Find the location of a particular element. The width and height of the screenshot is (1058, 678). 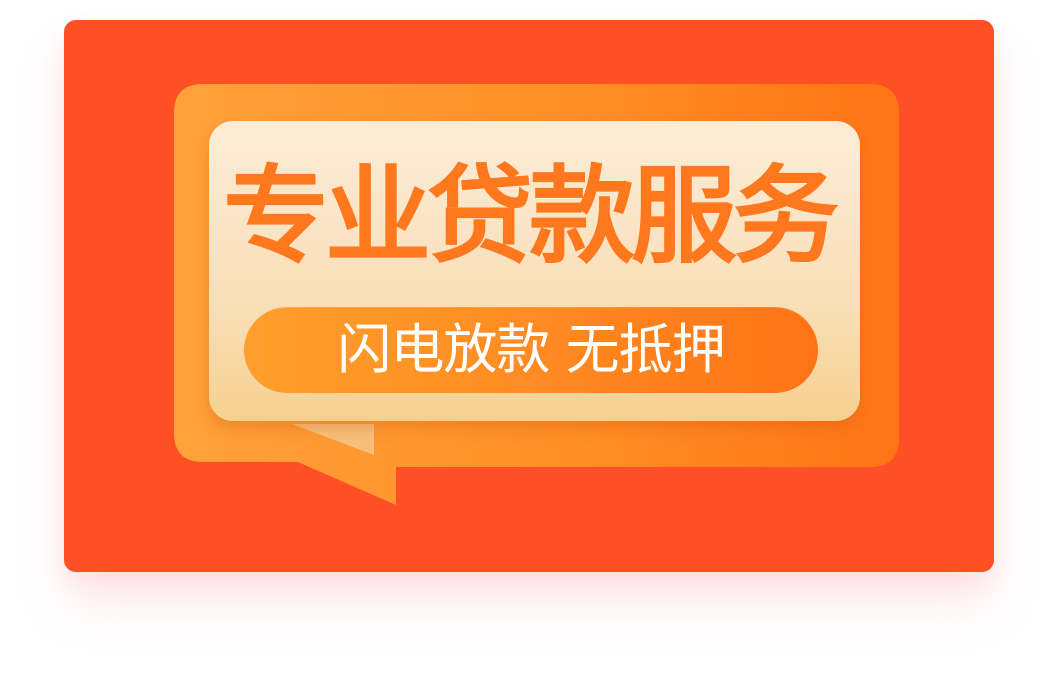

subtitle-pill: 闪电放款 无抵押 is located at coordinates (531, 350).